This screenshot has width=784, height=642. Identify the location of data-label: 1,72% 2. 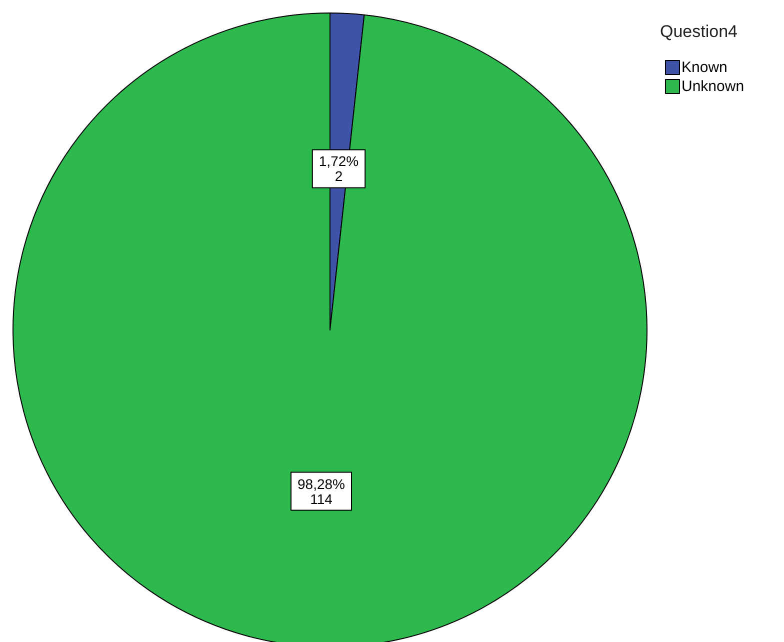
(338, 168).